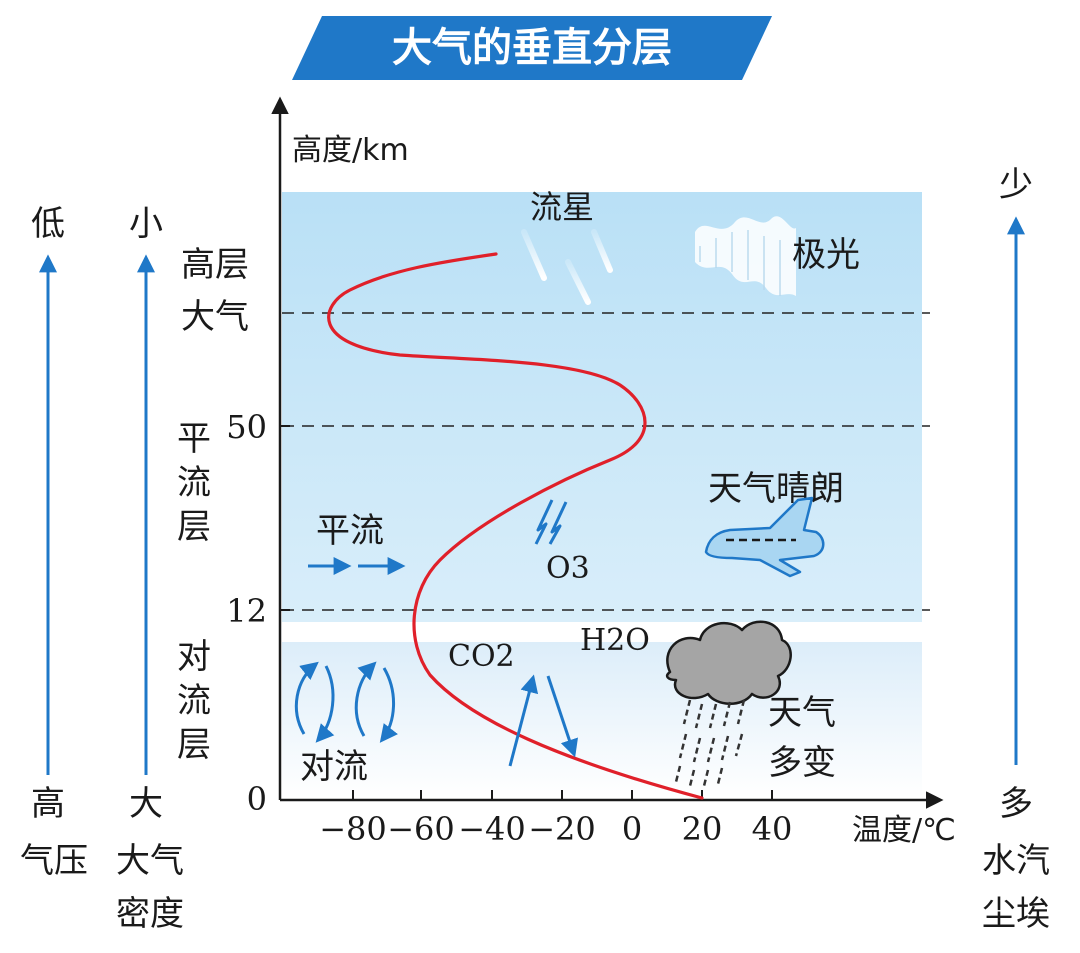  What do you see at coordinates (764, 537) in the screenshot?
I see `airplane-icon` at bounding box center [764, 537].